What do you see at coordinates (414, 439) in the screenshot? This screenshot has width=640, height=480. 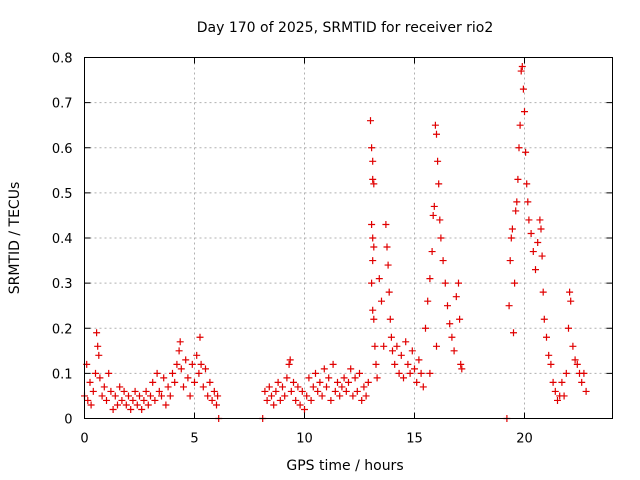 I see `x-tick-label: 15` at bounding box center [414, 439].